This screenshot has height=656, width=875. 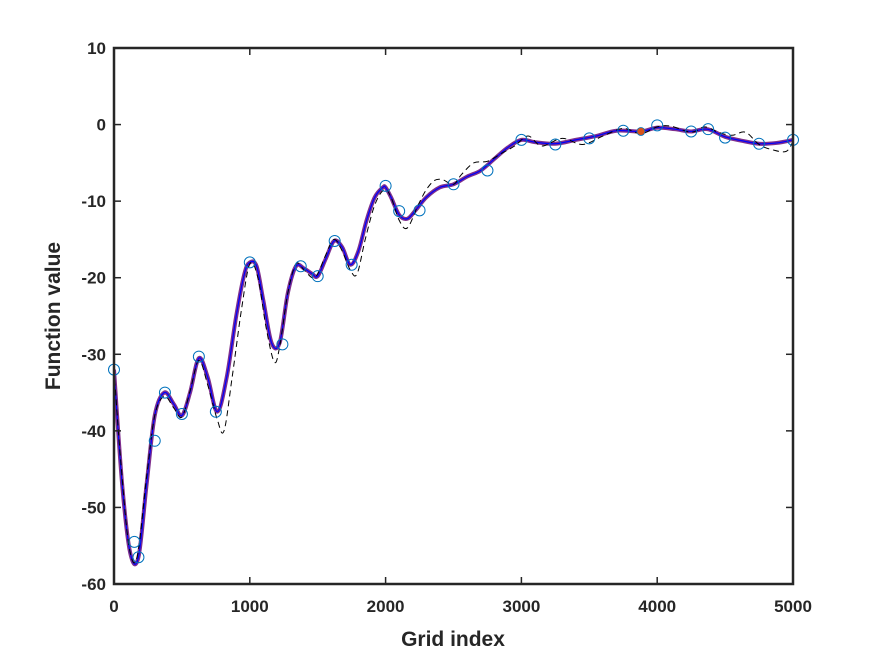 I want to click on x-tick-label: 3000, so click(x=521, y=606).